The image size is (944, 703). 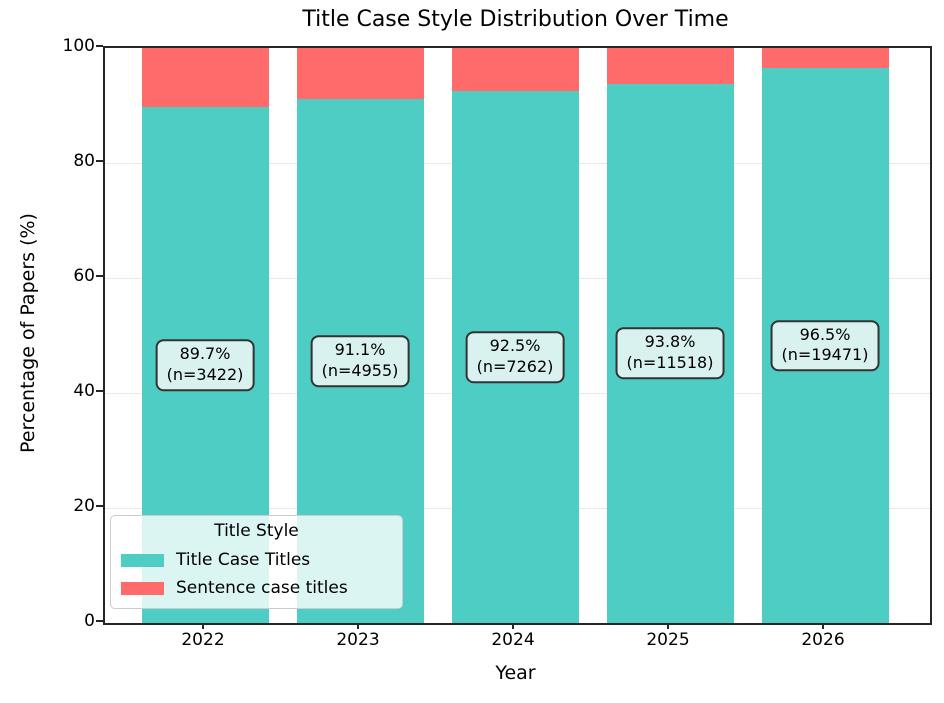 What do you see at coordinates (670, 342) in the screenshot?
I see `annotation-pct: 93.8%` at bounding box center [670, 342].